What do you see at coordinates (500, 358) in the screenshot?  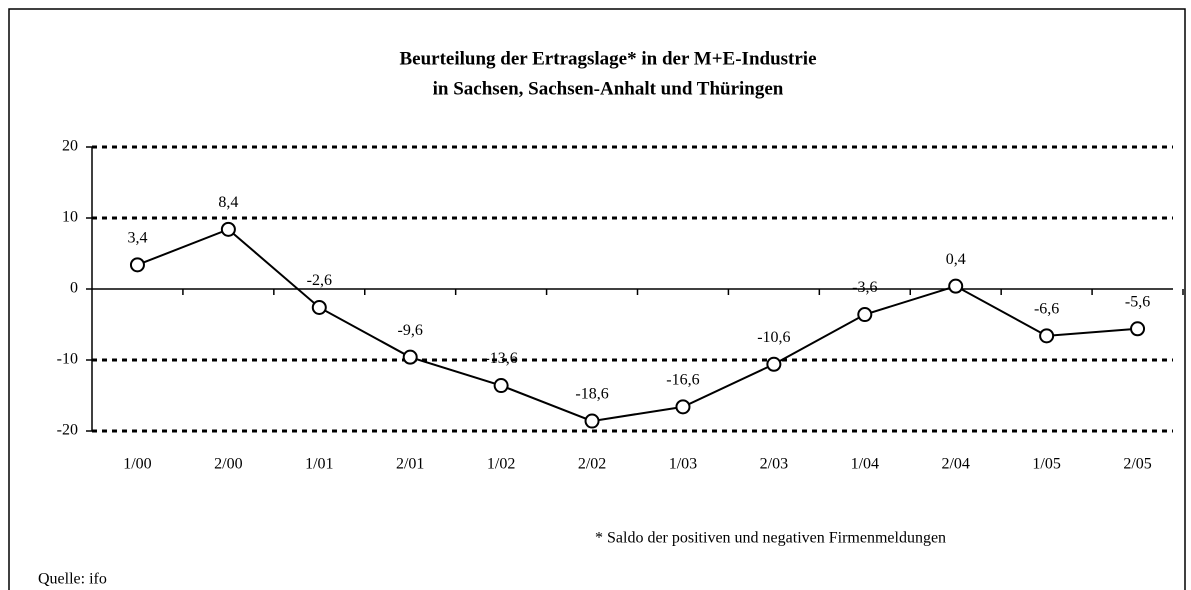 I see `data-label: -13,6` at bounding box center [500, 358].